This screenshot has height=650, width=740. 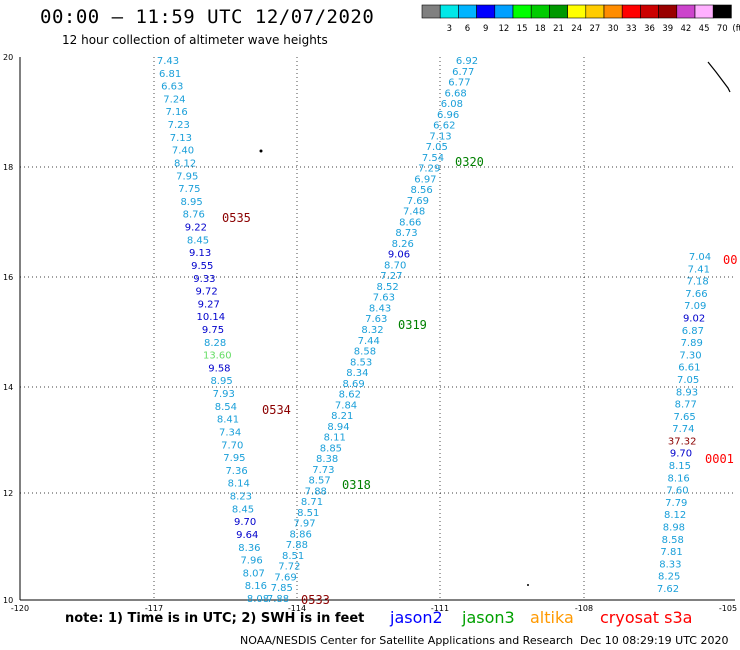 What do you see at coordinates (179, 125) in the screenshot?
I see `wave-height-value: 7.23` at bounding box center [179, 125].